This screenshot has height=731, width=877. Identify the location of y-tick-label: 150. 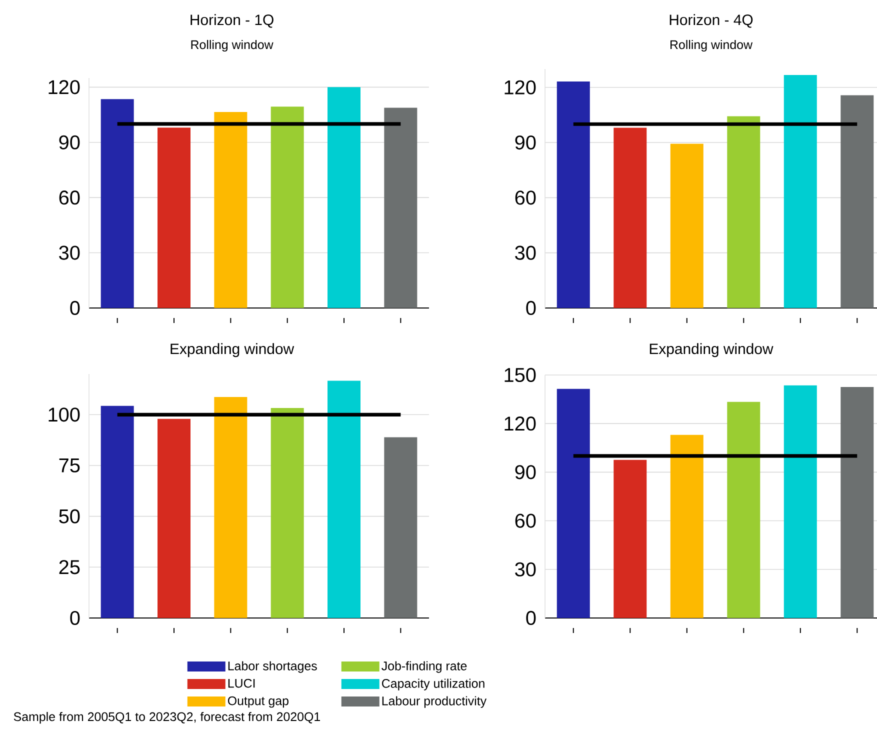
(520, 375).